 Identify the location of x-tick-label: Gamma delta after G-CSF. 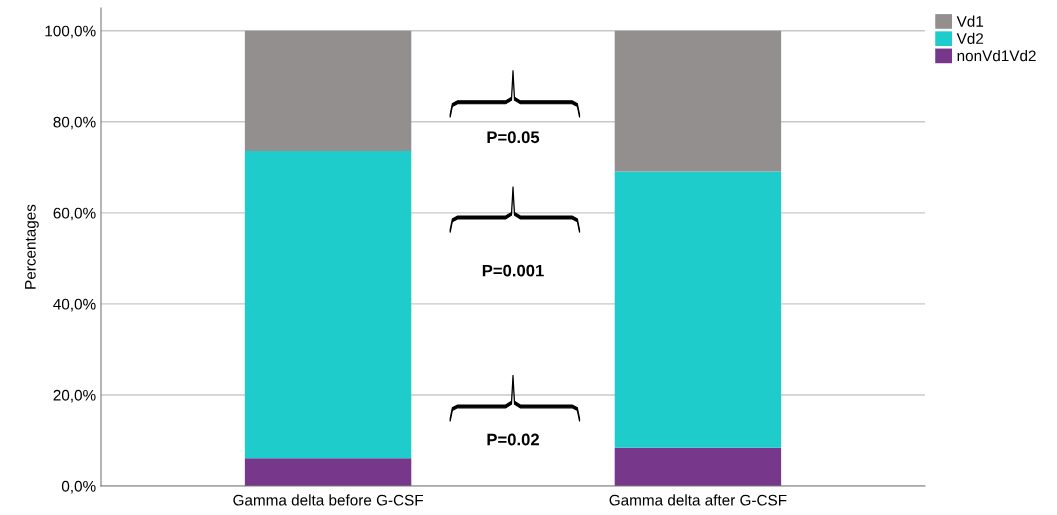
(698, 500).